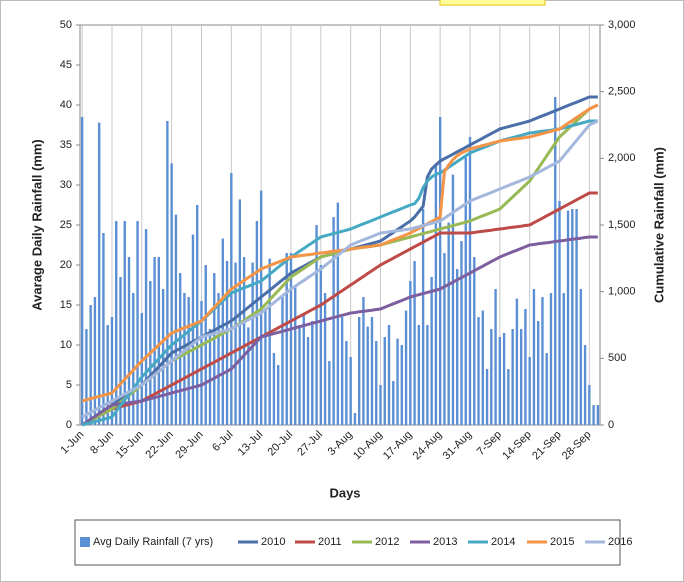  Describe the element at coordinates (622, 292) in the screenshot. I see `y2-tick-label: 1,000` at that location.